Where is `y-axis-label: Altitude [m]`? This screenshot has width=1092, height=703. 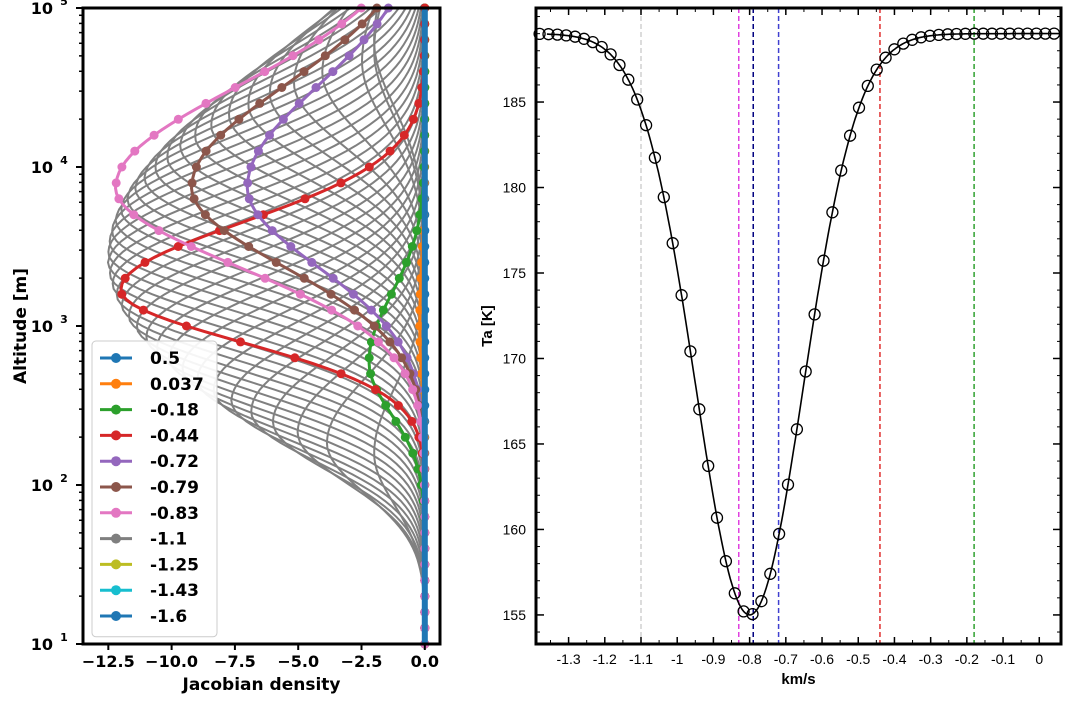
y-axis-label: Altitude [m] is located at coordinates (21, 326).